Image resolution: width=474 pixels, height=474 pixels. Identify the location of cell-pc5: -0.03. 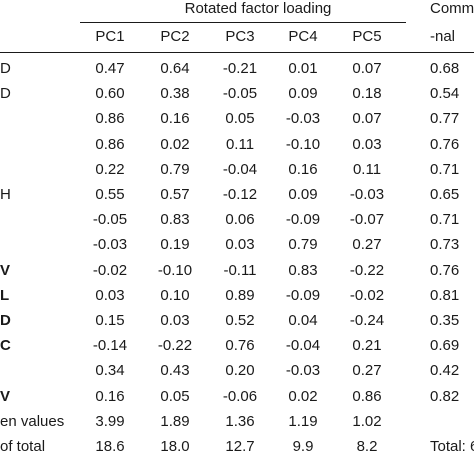
(367, 194).